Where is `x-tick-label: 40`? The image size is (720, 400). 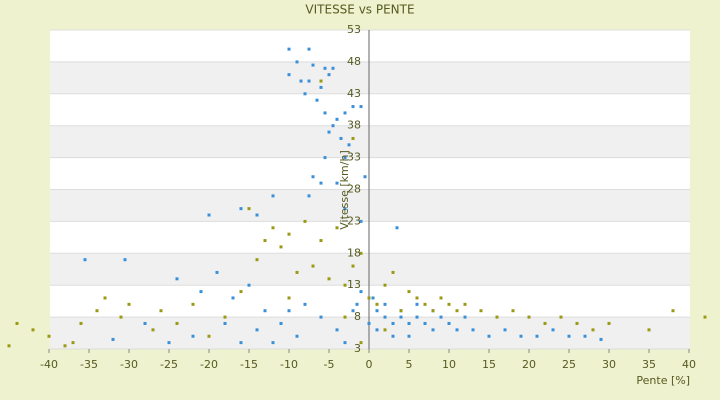 x-tick-label: 40 is located at coordinates (689, 364).